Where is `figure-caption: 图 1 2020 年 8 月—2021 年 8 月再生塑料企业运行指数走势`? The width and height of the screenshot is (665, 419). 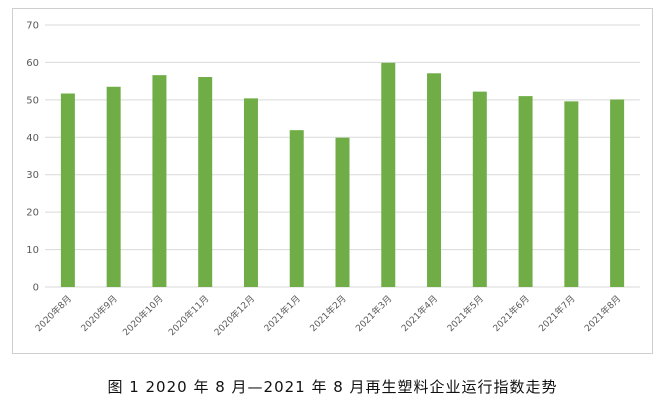 figure-caption: 图 1 2020 年 8 月—2021 年 8 月再生塑料企业运行指数走势 is located at coordinates (332, 387).